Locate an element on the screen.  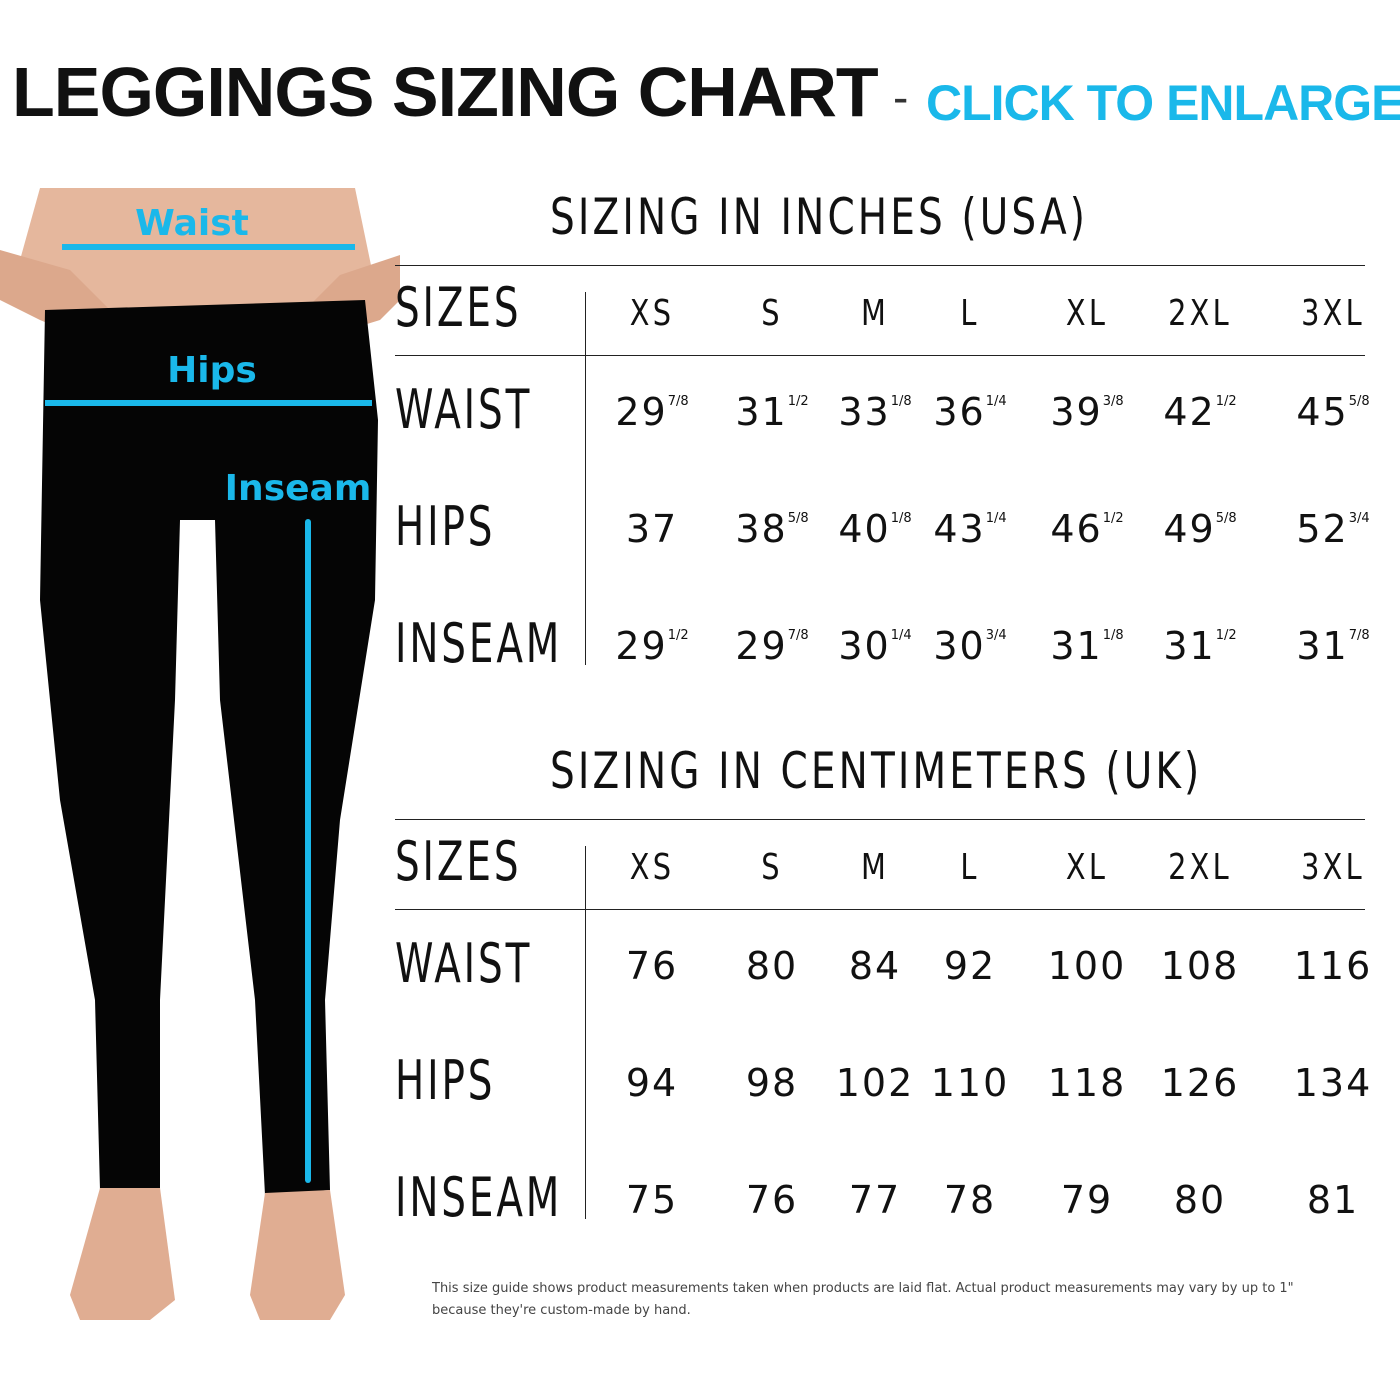
cell: 461/2 is located at coordinates (1086, 529).